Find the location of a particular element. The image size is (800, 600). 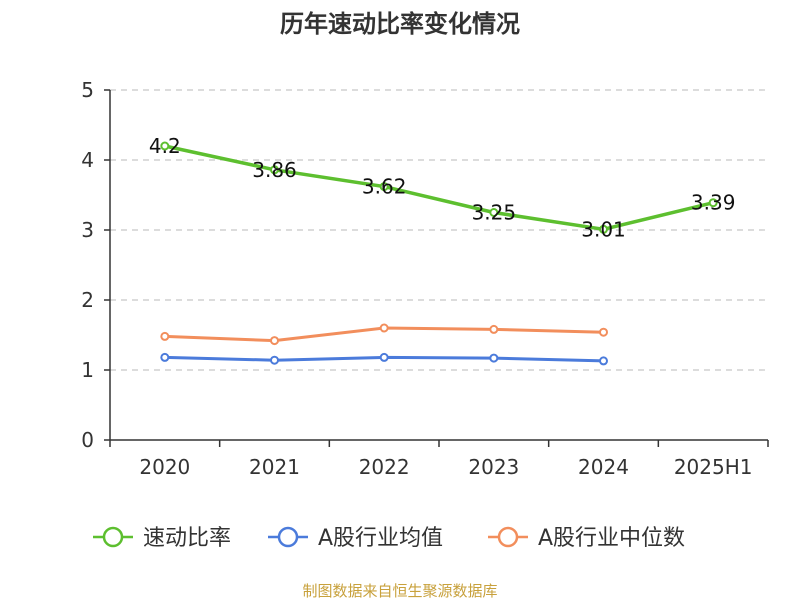

legend-label: 速动比率 is located at coordinates (187, 538).